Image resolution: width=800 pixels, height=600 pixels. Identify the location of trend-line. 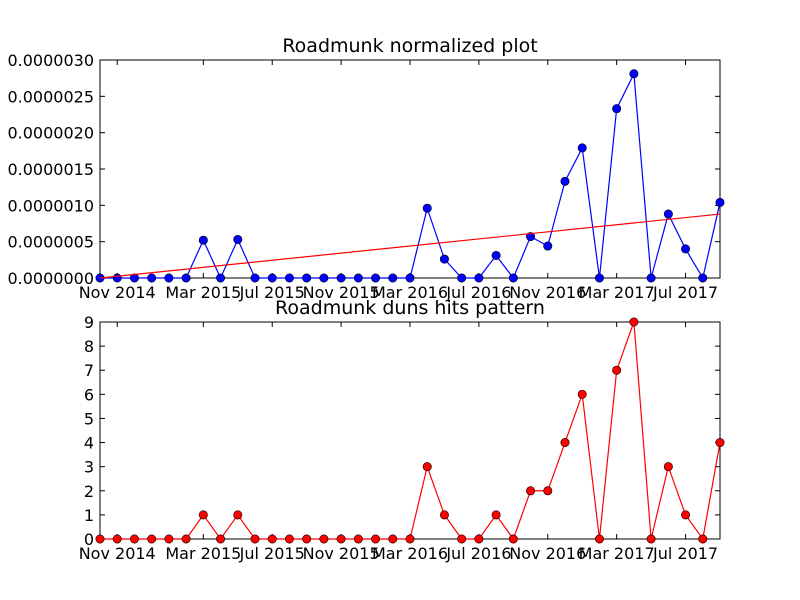
(410, 246).